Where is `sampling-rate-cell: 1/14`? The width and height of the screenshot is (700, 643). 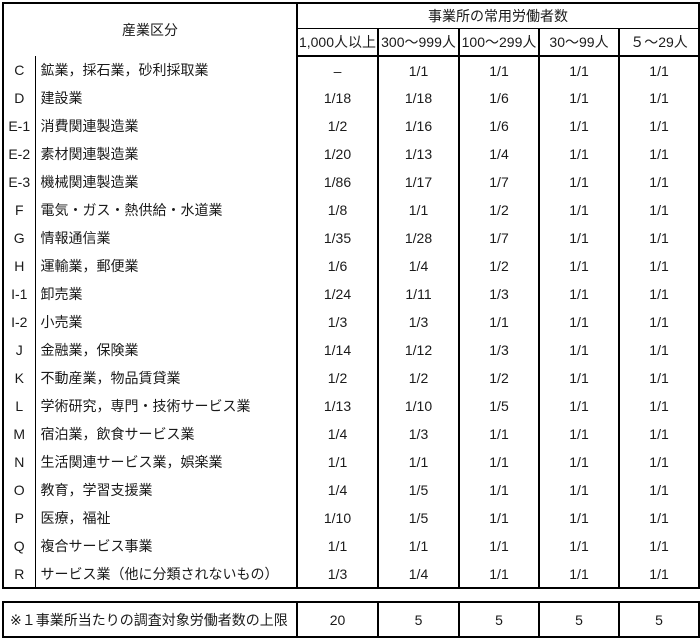 sampling-rate-cell: 1/14 is located at coordinates (337, 350).